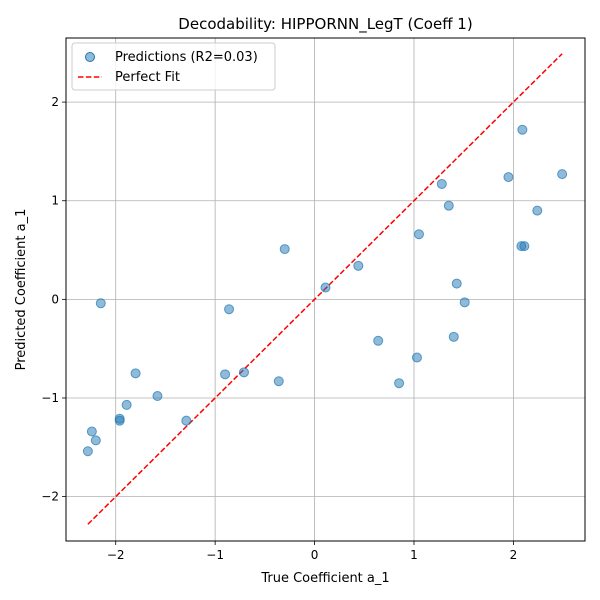  What do you see at coordinates (324, 578) in the screenshot?
I see `x-axis-label: True Coefficient a_1` at bounding box center [324, 578].